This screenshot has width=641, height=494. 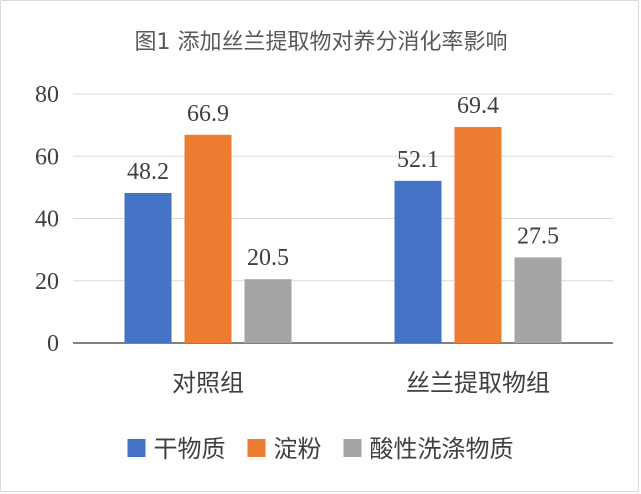 I want to click on legend-item: 淀粉, so click(x=284, y=449).